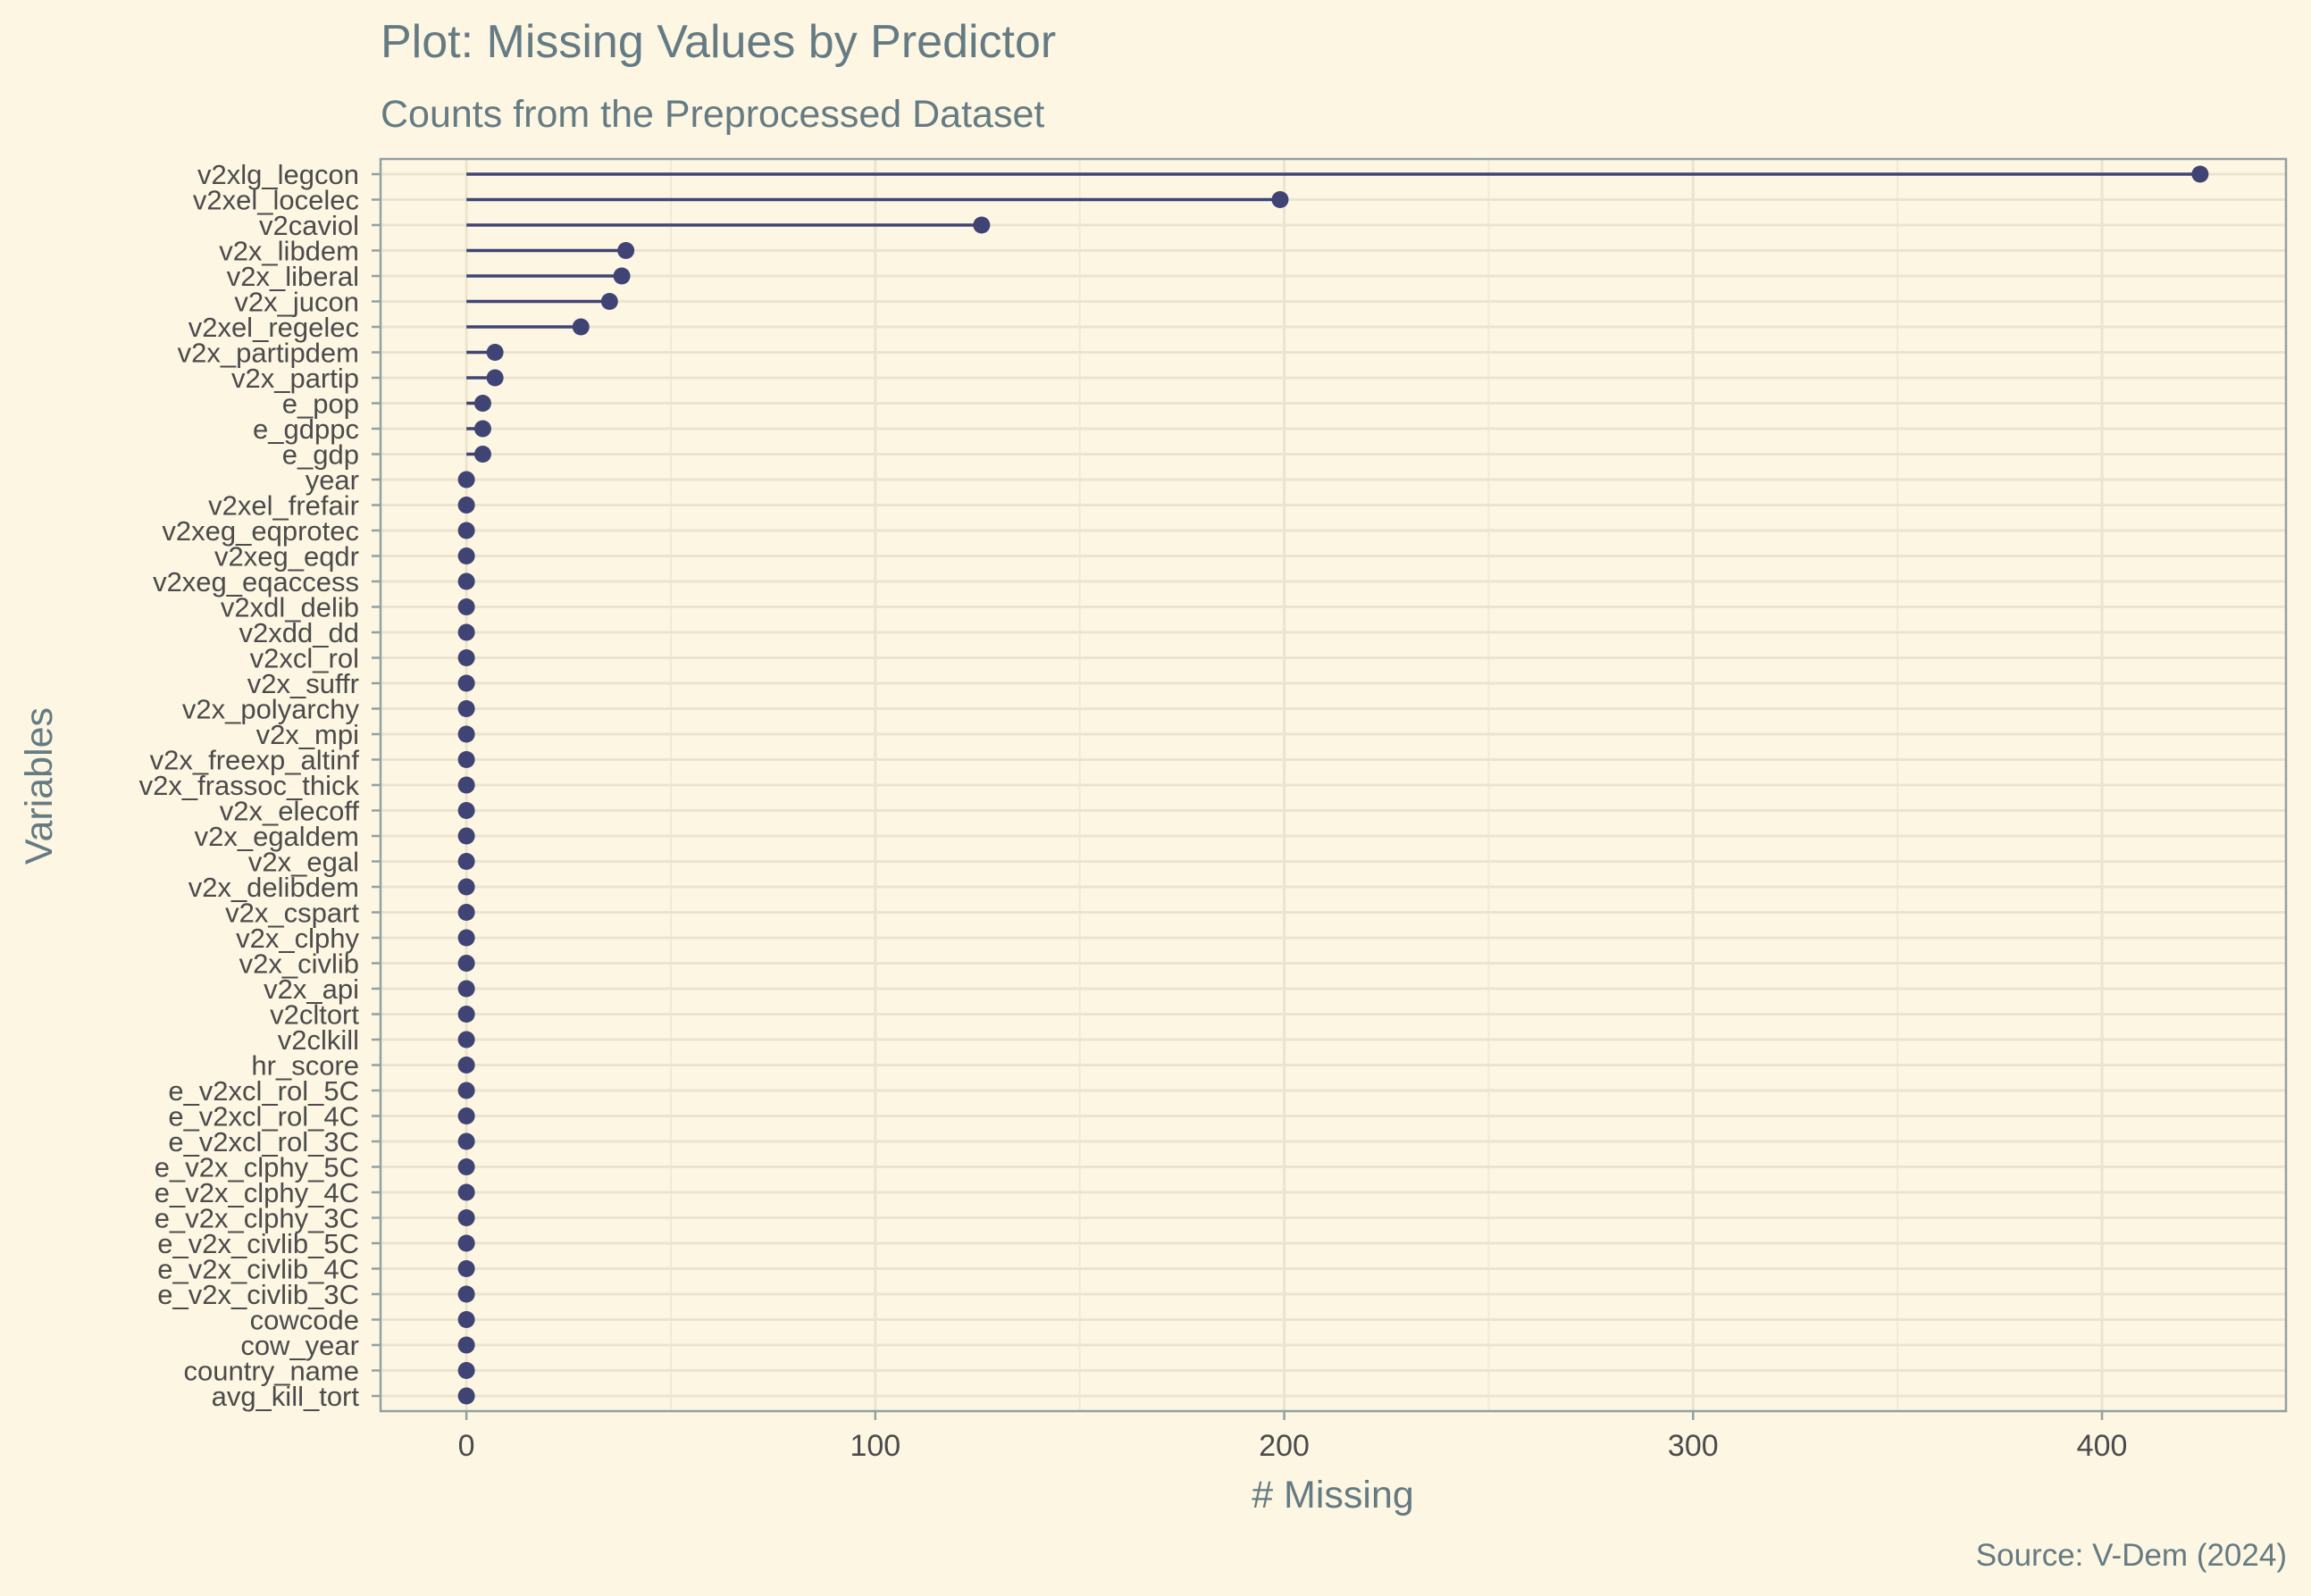 This screenshot has height=1596, width=2311. What do you see at coordinates (290, 812) in the screenshot?
I see `y-tick-label: v2x_elecoff` at bounding box center [290, 812].